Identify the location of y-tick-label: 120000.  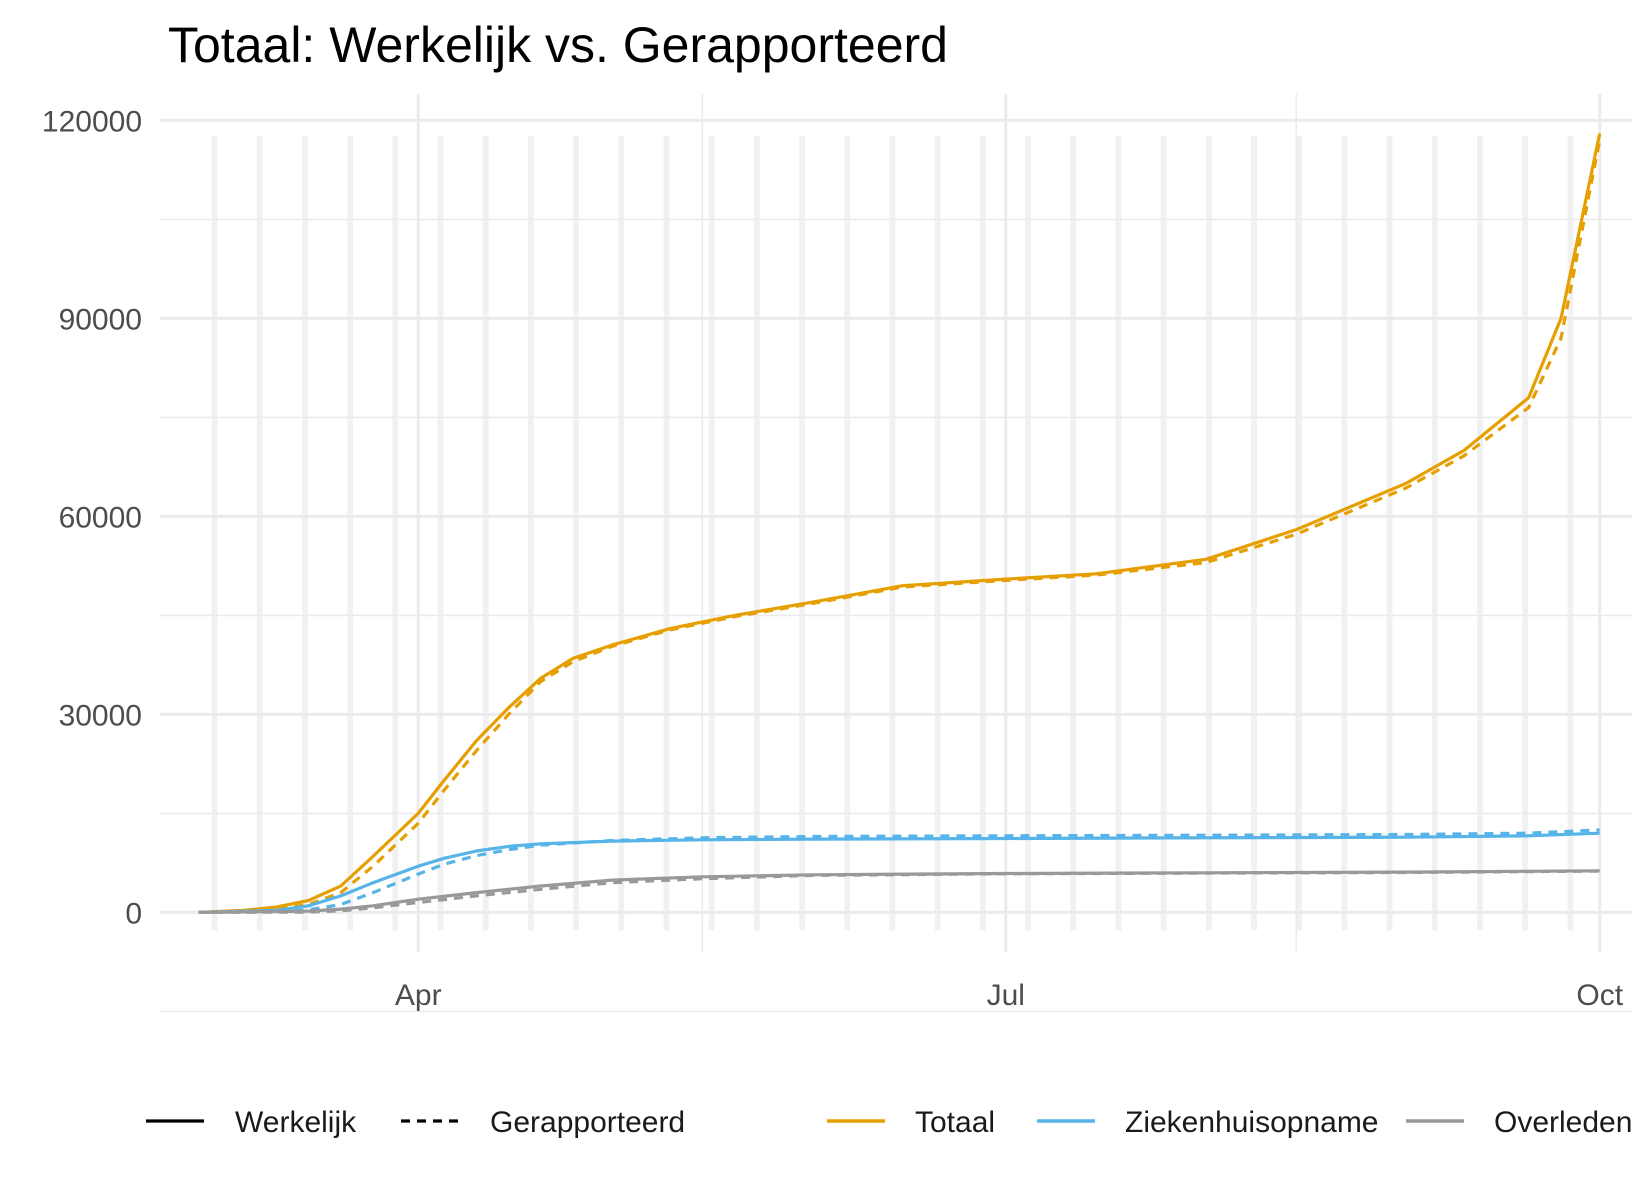
(92, 121).